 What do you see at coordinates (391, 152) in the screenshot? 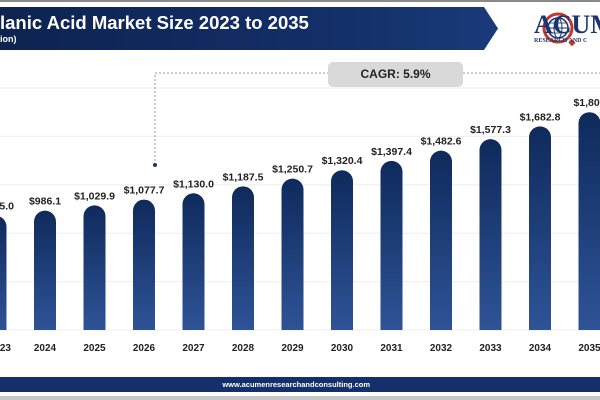
I see `data-label-2031: $1,397.4` at bounding box center [391, 152].